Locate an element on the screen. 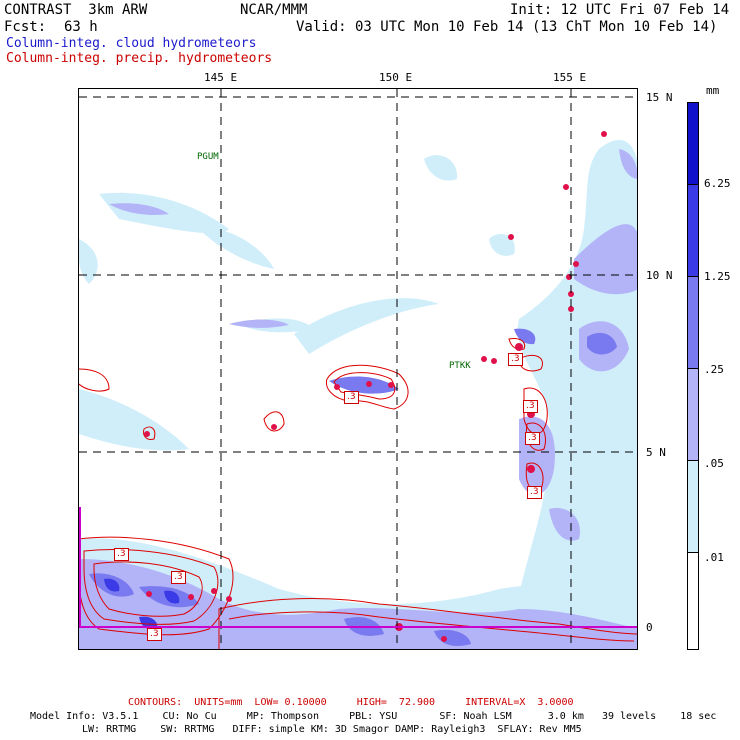 The image size is (740, 740). lat-label-15n: 15 N is located at coordinates (659, 97).